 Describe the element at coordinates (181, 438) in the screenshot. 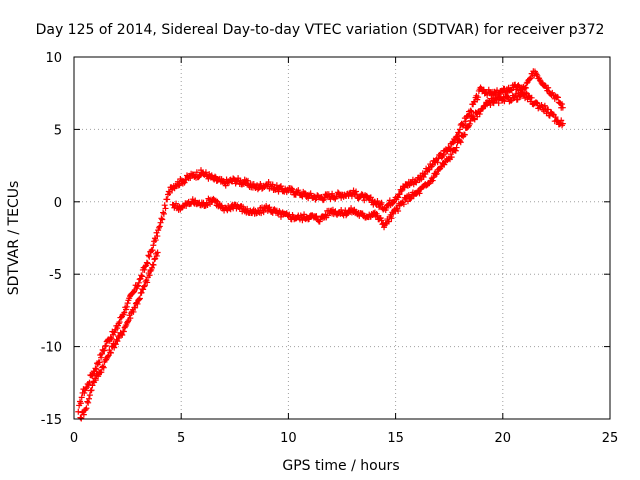

I see `x-tick-label: 5` at that location.